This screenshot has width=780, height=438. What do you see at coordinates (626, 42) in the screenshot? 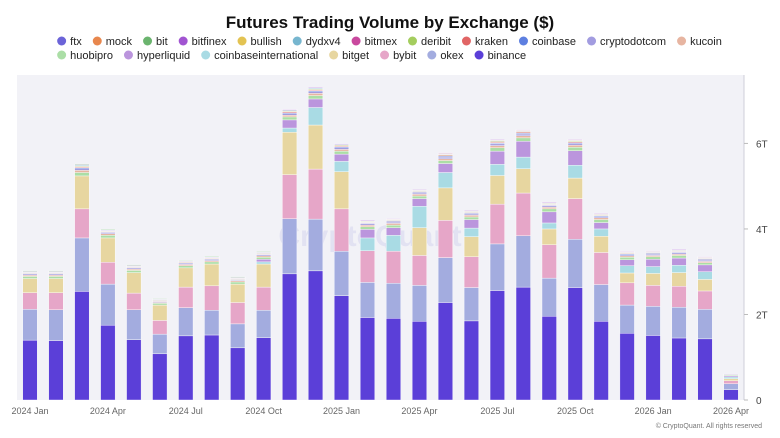
I see `legend-item-cryptodotcom: cryptodotcom` at bounding box center [626, 42].